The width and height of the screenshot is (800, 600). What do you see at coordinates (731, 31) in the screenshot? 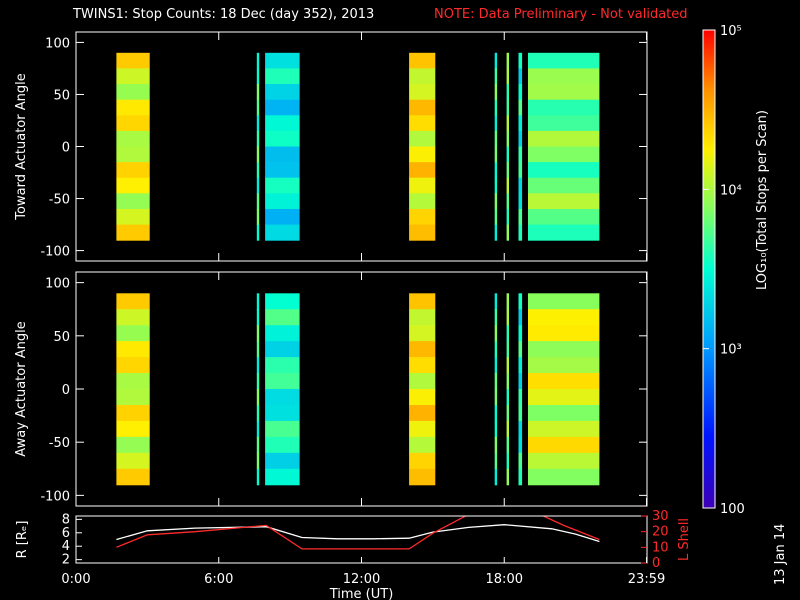
I see `colorbar-tick-label: 10⁵` at bounding box center [731, 31].